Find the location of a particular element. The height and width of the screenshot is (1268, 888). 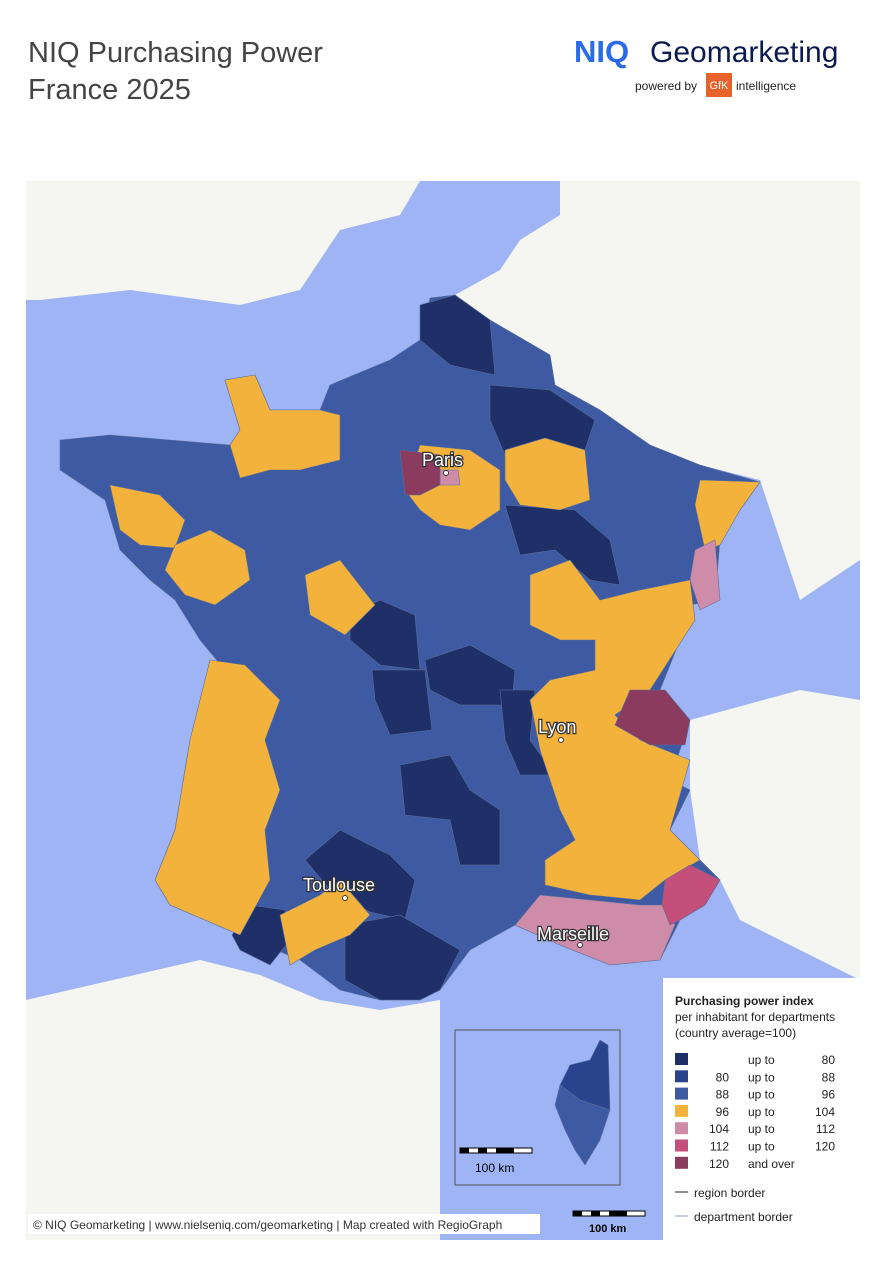

city-label: Toulouse is located at coordinates (339, 885).